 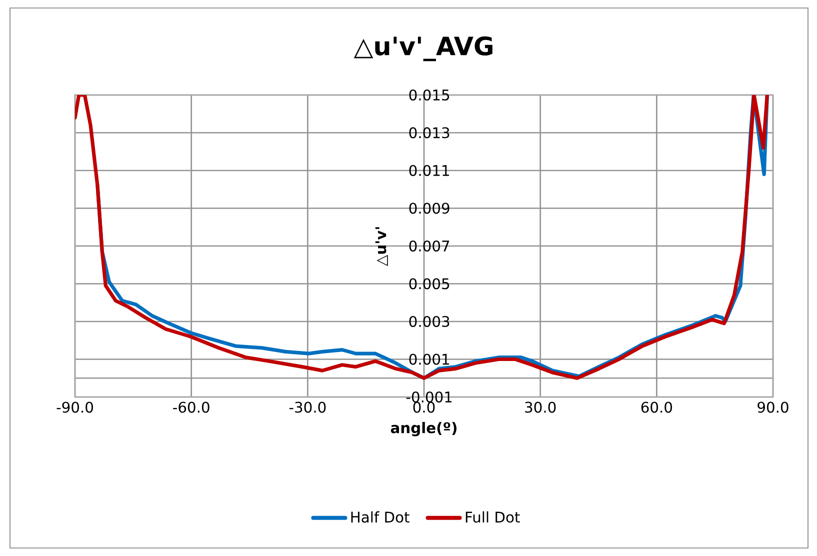 I want to click on x-tick-label: 0.0, so click(x=424, y=407).